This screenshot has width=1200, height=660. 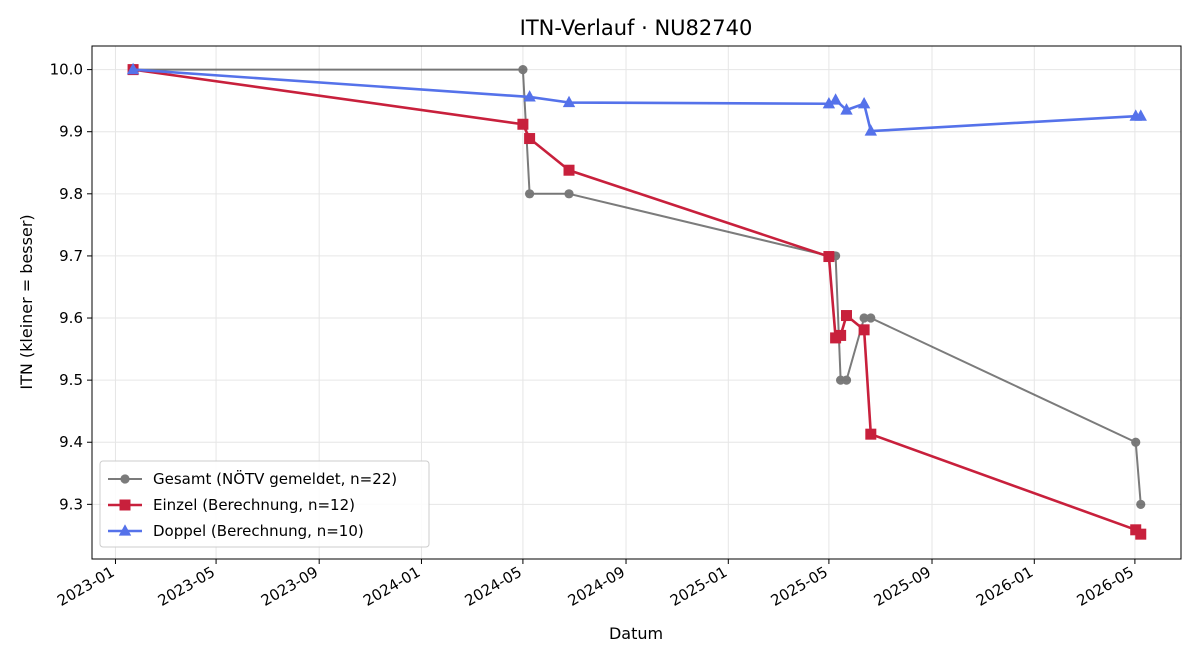 What do you see at coordinates (66, 70) in the screenshot?
I see `y-tick-label: 10.0` at bounding box center [66, 70].